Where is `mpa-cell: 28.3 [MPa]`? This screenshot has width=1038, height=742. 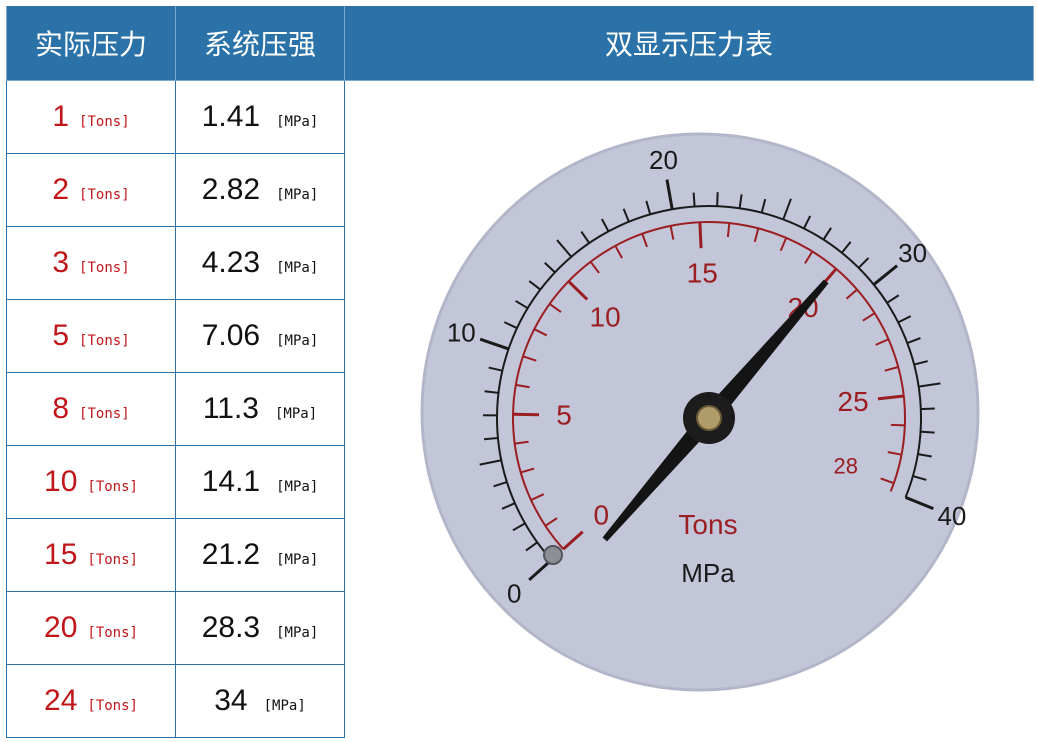
mpa-cell: 28.3 [MPa] is located at coordinates (260, 628).